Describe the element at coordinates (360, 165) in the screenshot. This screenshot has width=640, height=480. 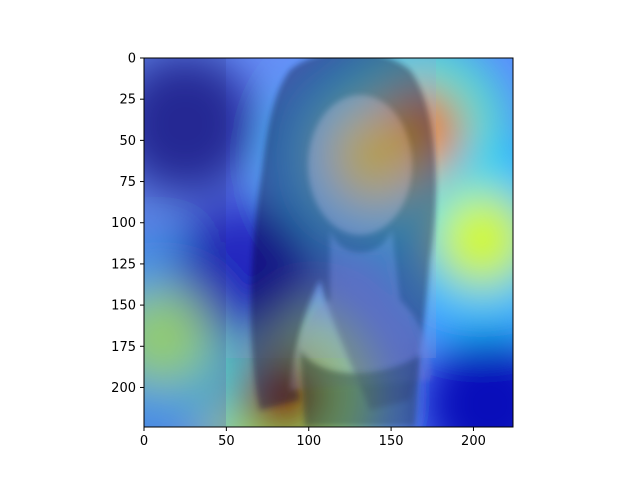
I see `face-shape` at that location.